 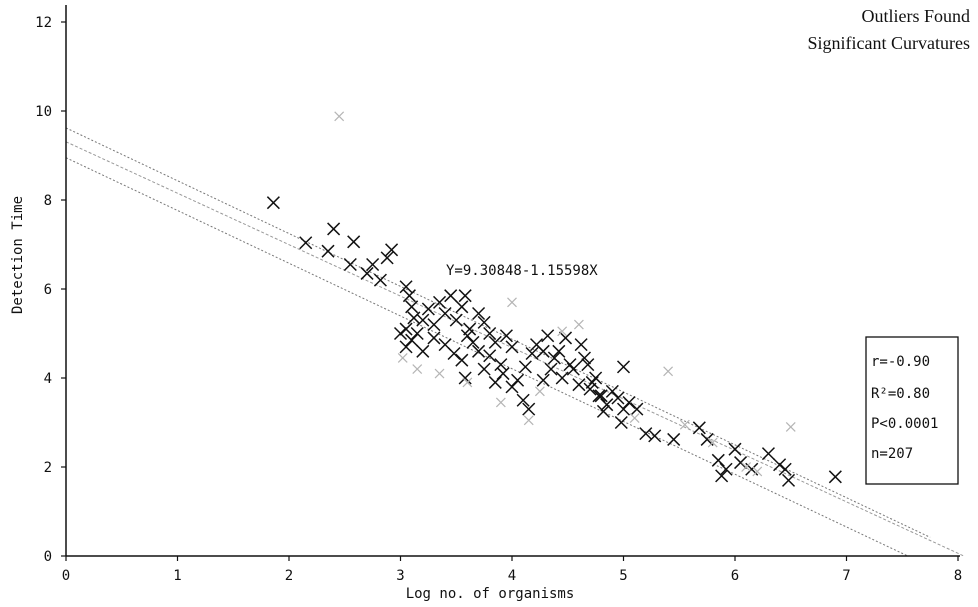 I want to click on stats-r: r=-0.90, so click(x=900, y=362).